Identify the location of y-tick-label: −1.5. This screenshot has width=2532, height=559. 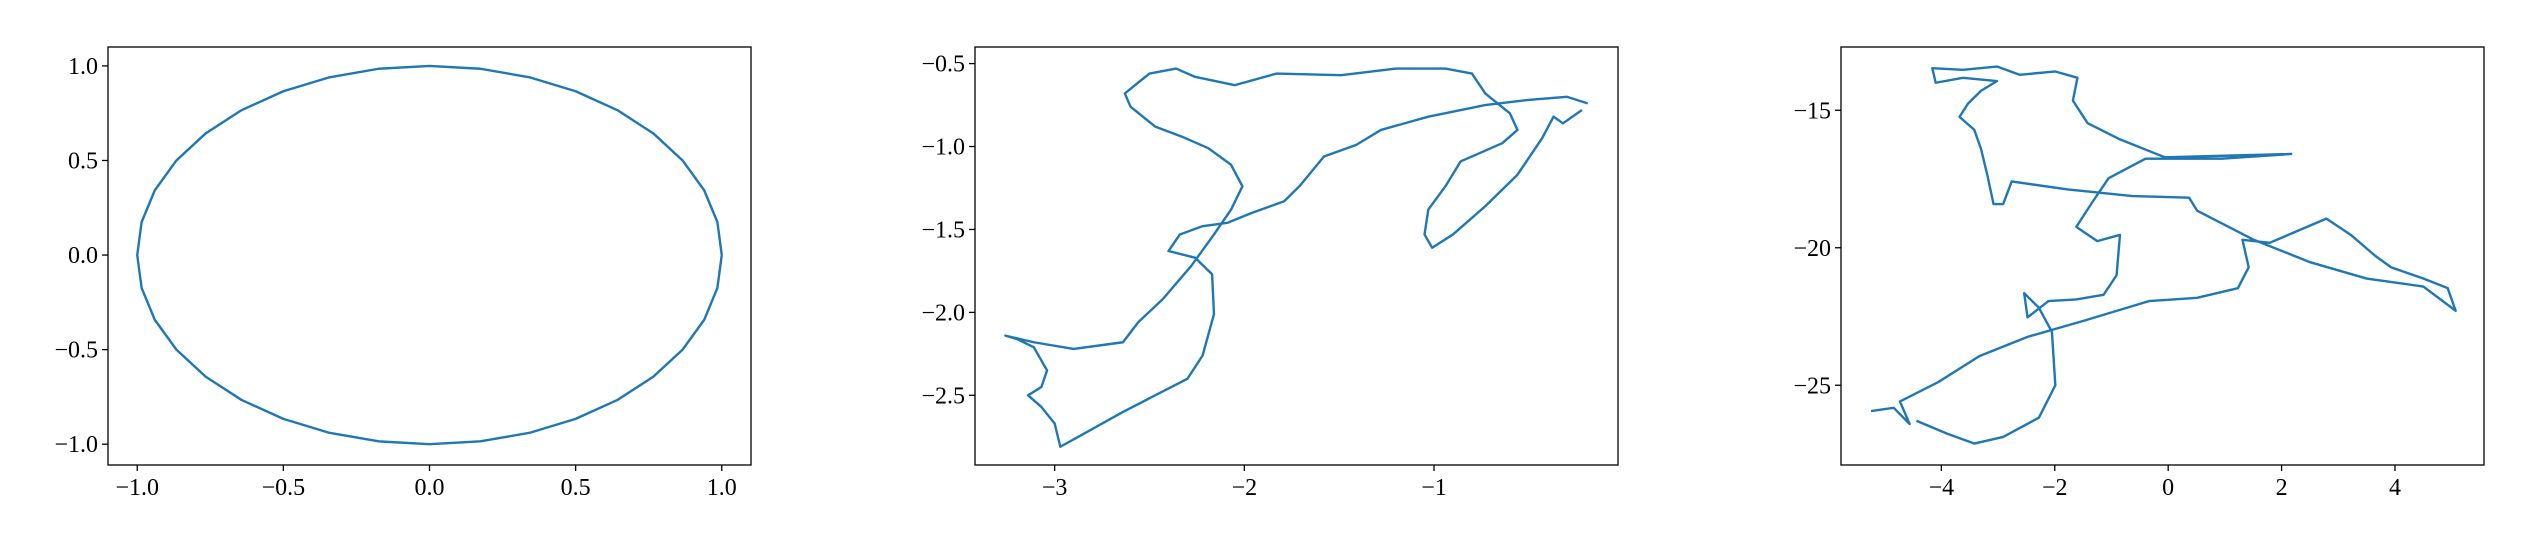
(943, 230).